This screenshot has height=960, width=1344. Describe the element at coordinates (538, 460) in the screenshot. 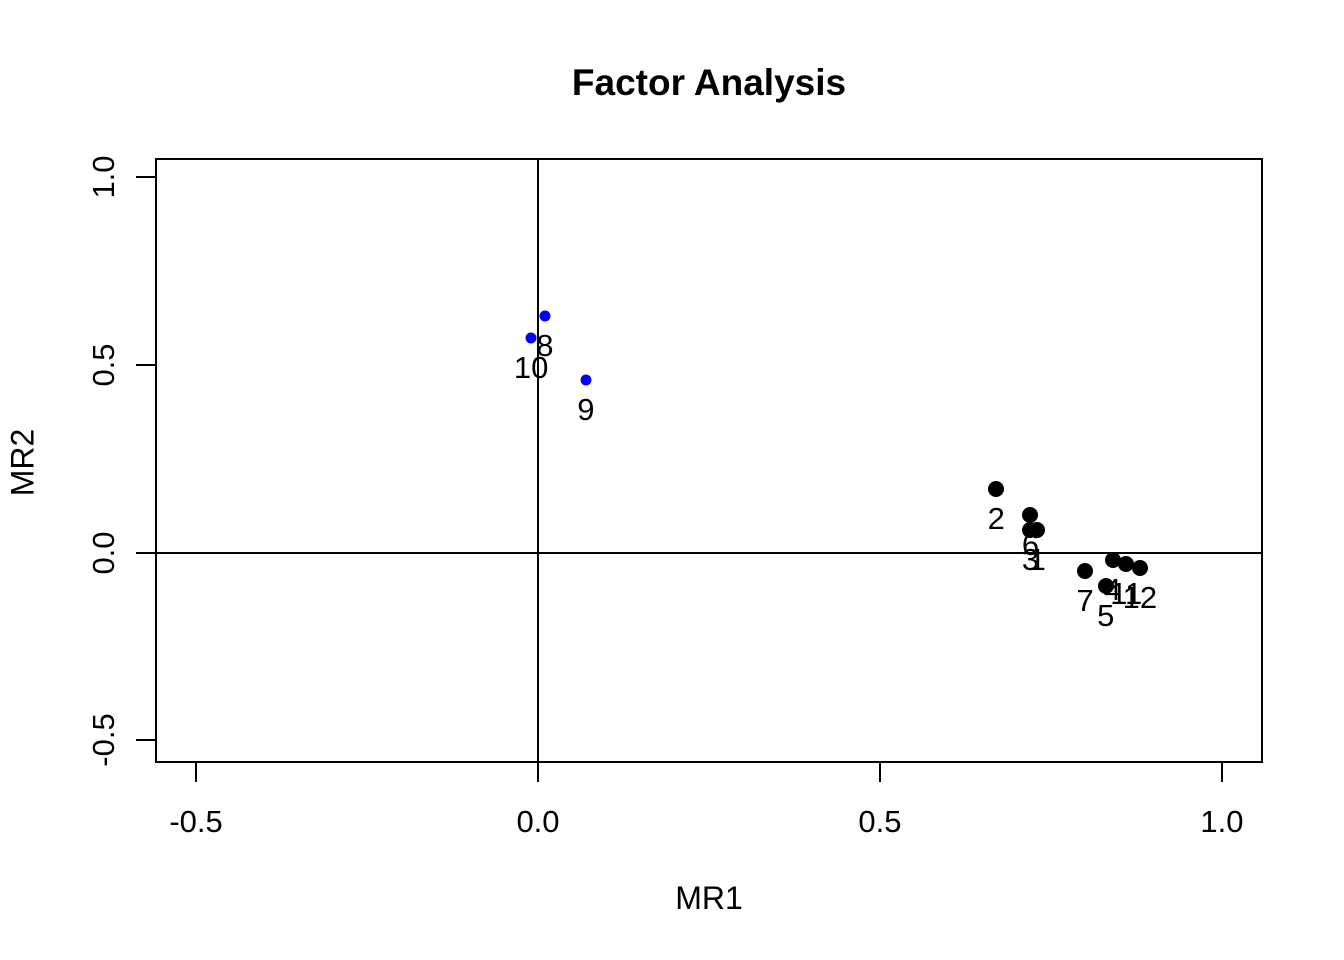

I see `zero-line-vertical` at that location.